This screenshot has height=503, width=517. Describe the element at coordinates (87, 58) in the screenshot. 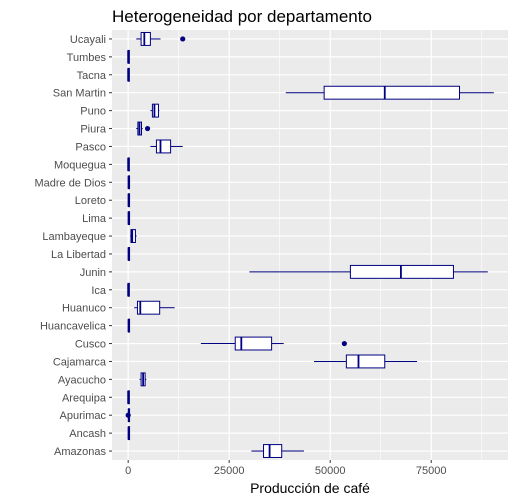

I see `category-label: Tumbes` at that location.